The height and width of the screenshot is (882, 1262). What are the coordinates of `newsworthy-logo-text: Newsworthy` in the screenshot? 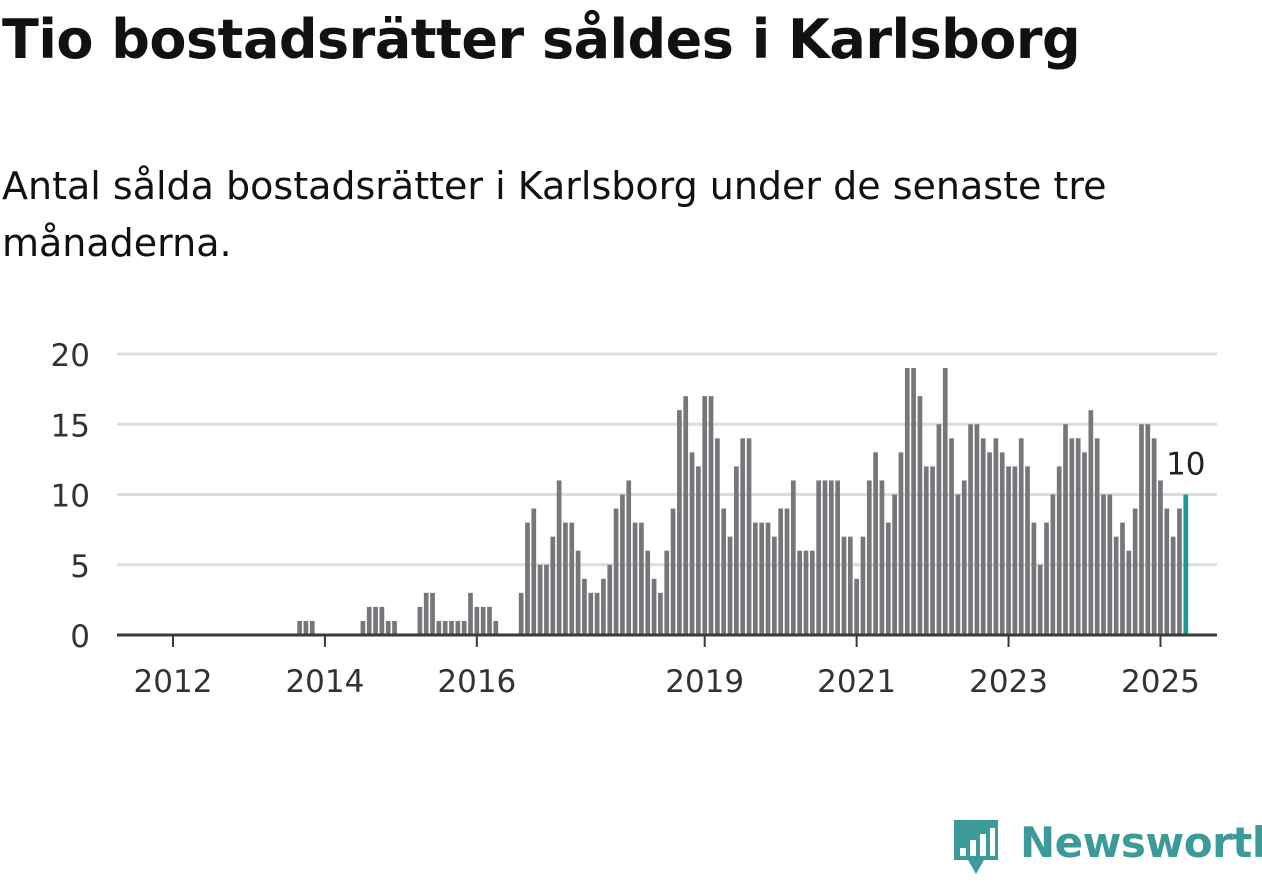 It's located at (1141, 842).